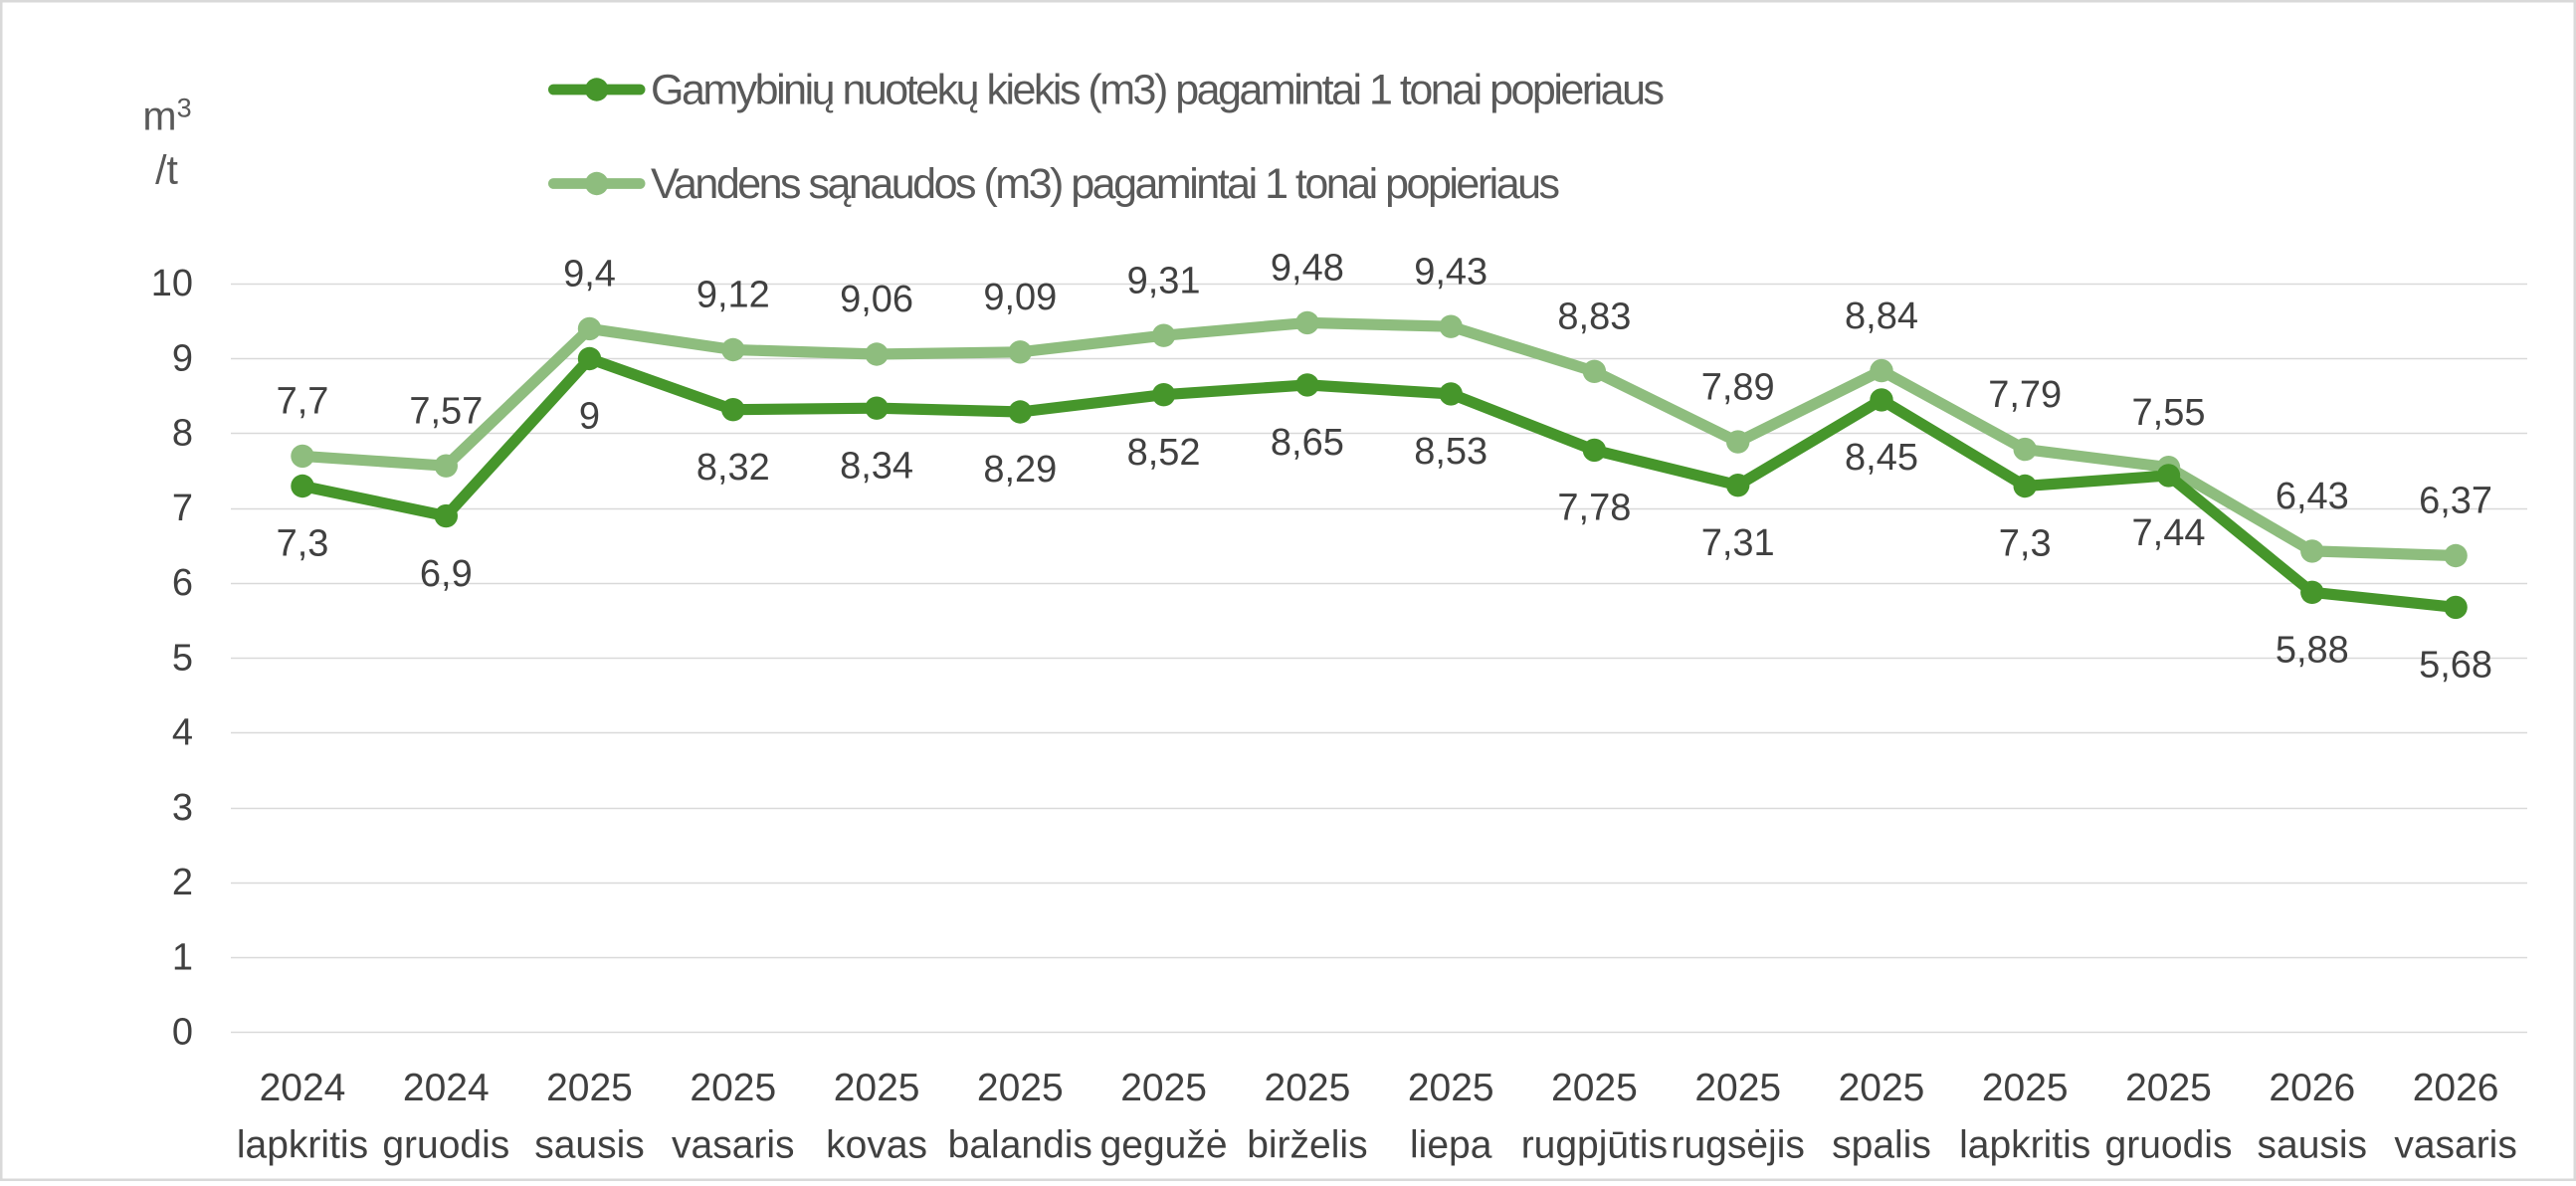 The height and width of the screenshot is (1186, 2576). Describe the element at coordinates (172, 283) in the screenshot. I see `svg-text: 10` at that location.